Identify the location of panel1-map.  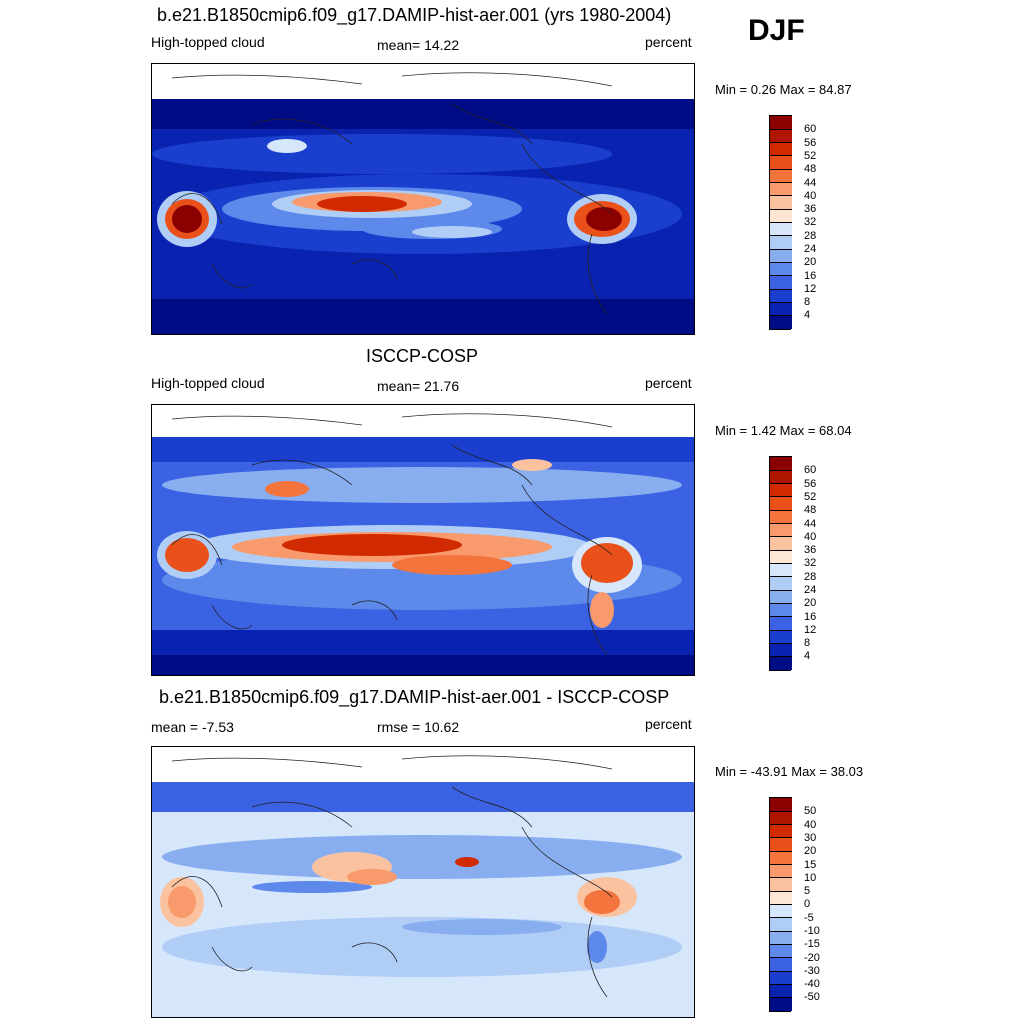
(423, 199).